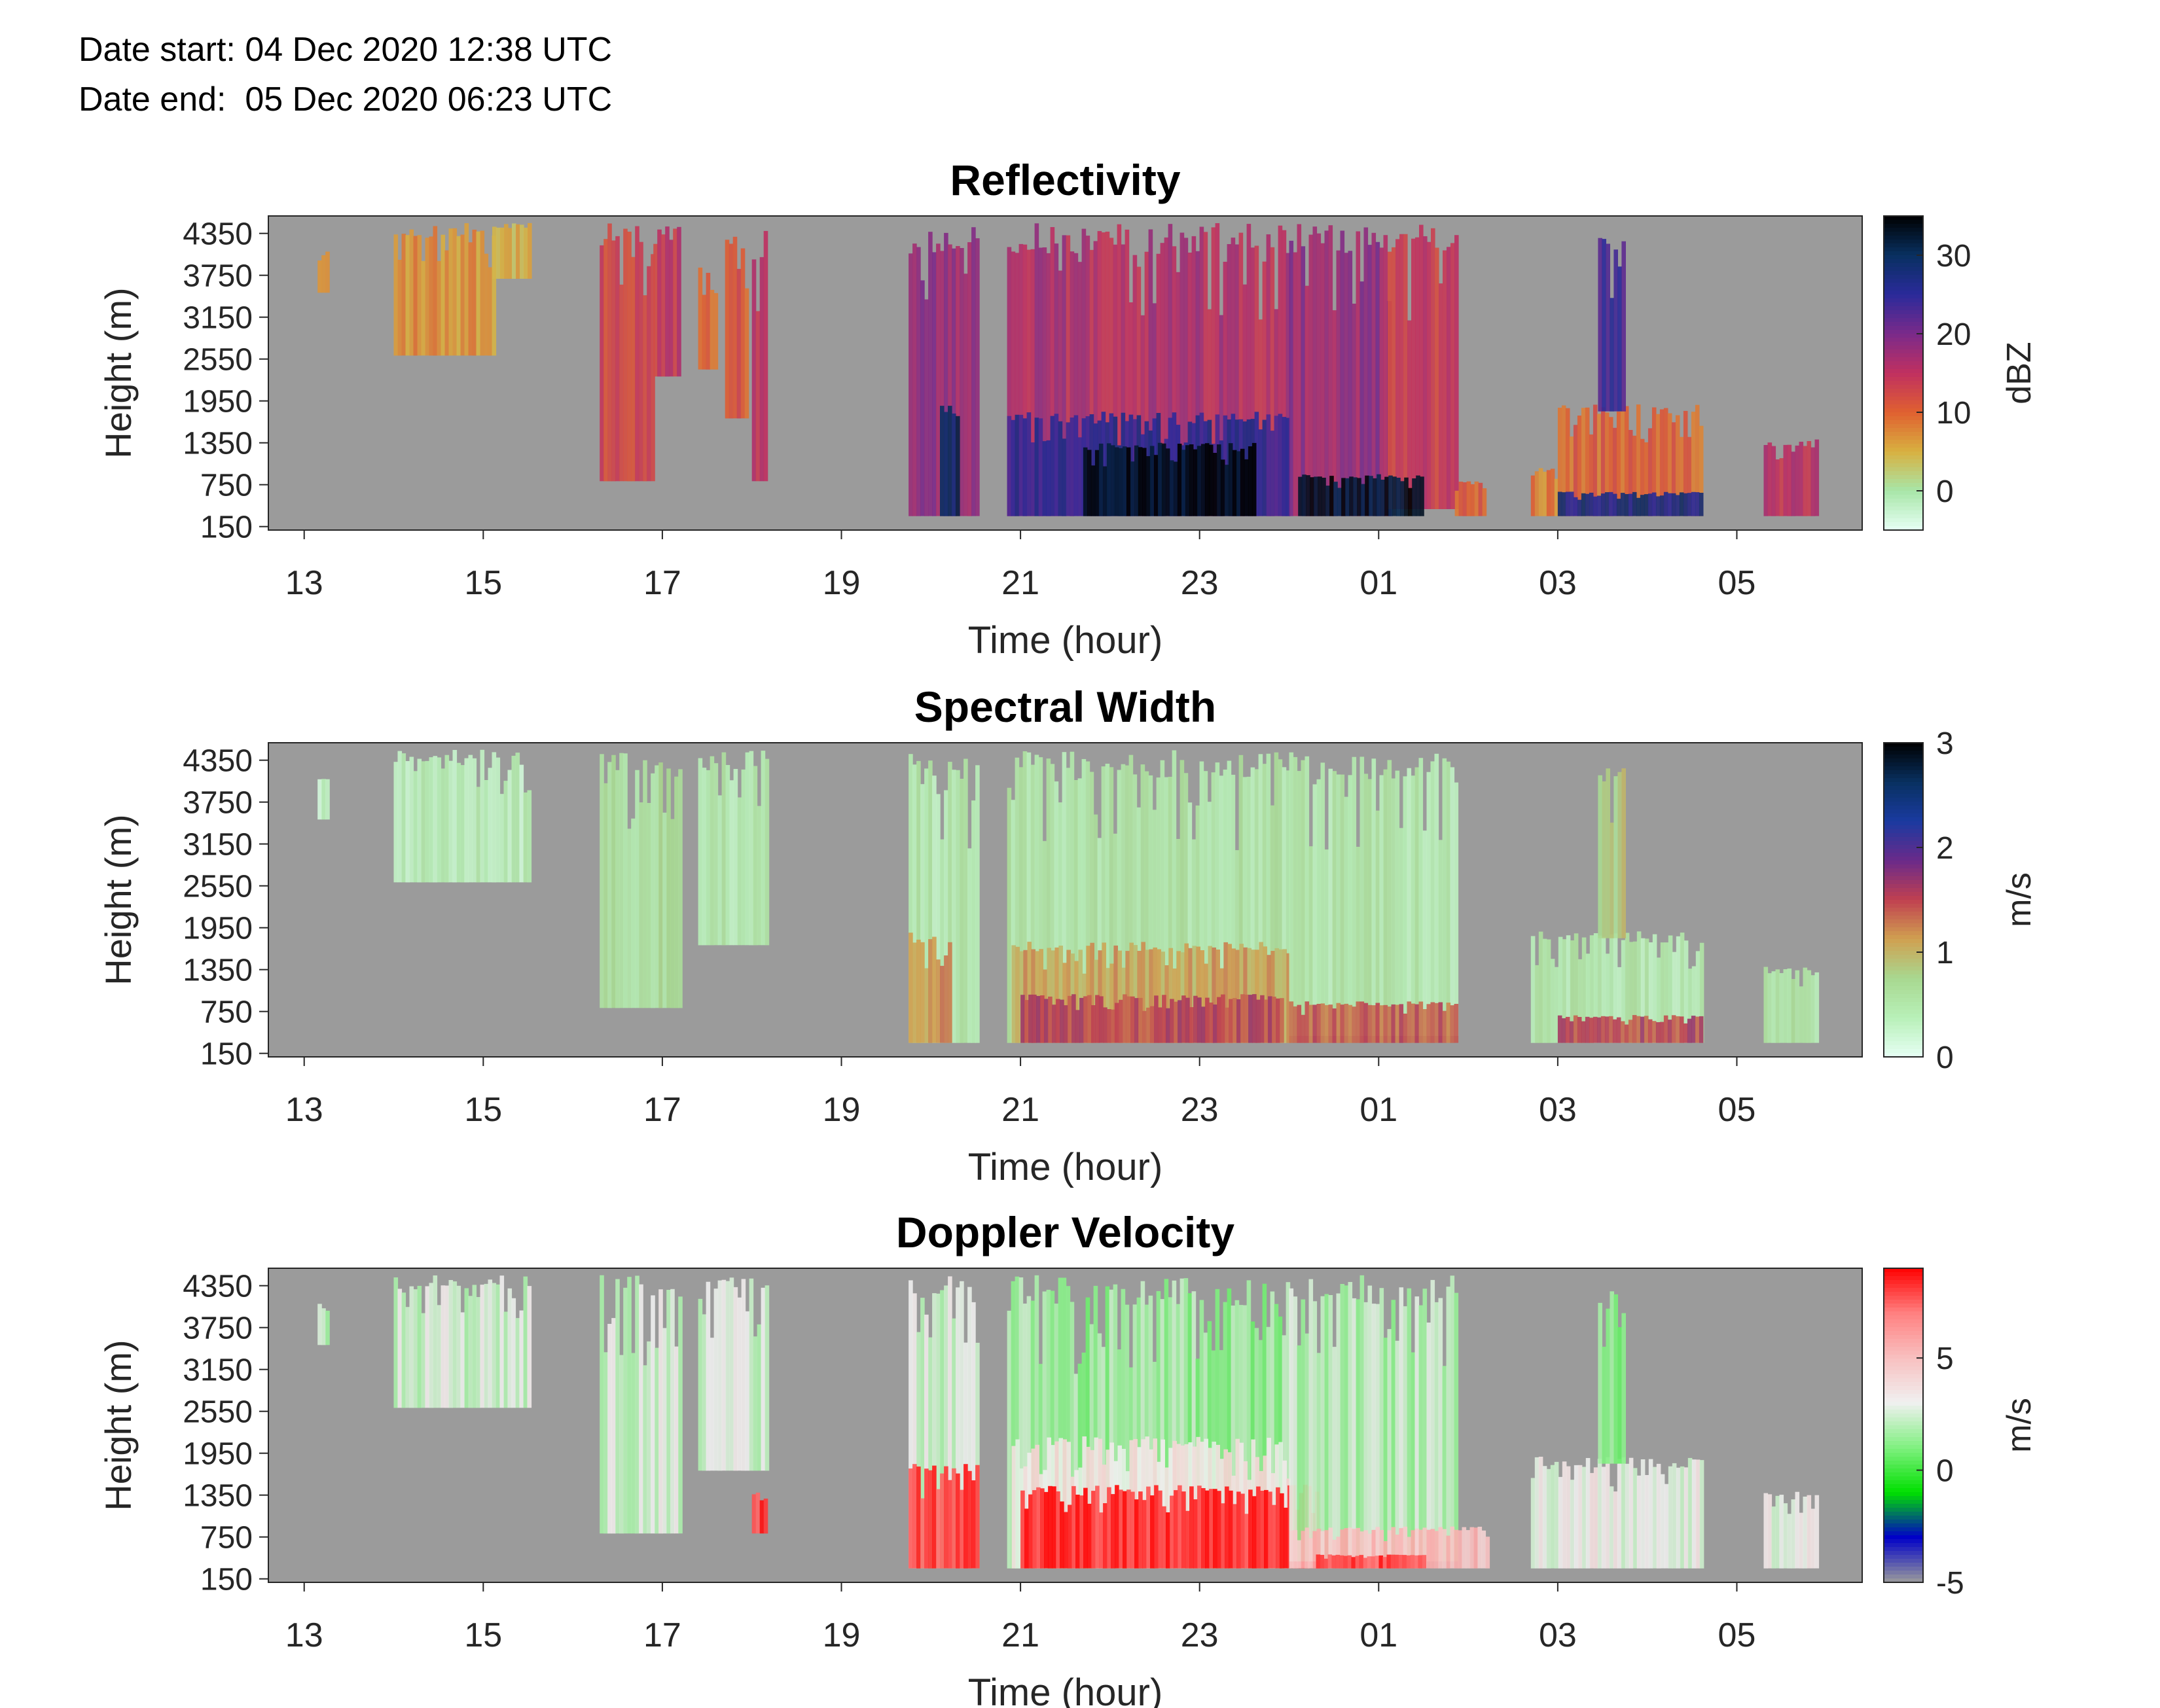 This screenshot has width=2160, height=1708. I want to click on colorbar-tick-label: 0, so click(1945, 1472).